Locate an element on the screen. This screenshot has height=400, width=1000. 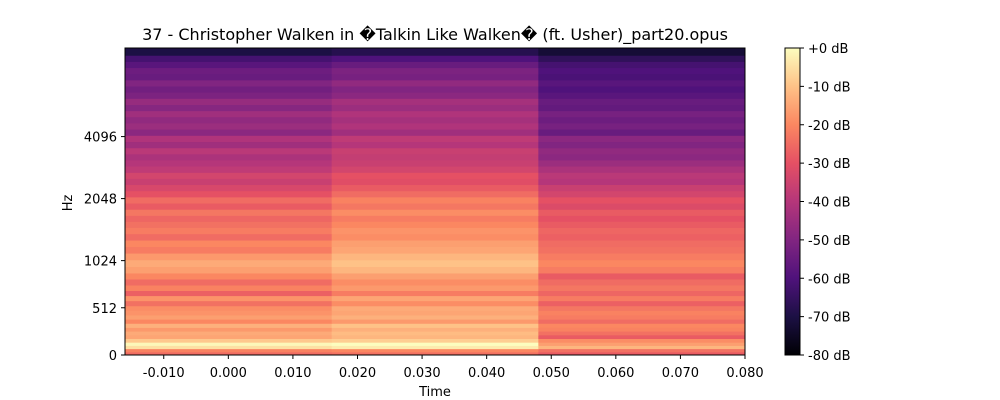
colorbar-tick-label: -60 dB is located at coordinates (829, 279).